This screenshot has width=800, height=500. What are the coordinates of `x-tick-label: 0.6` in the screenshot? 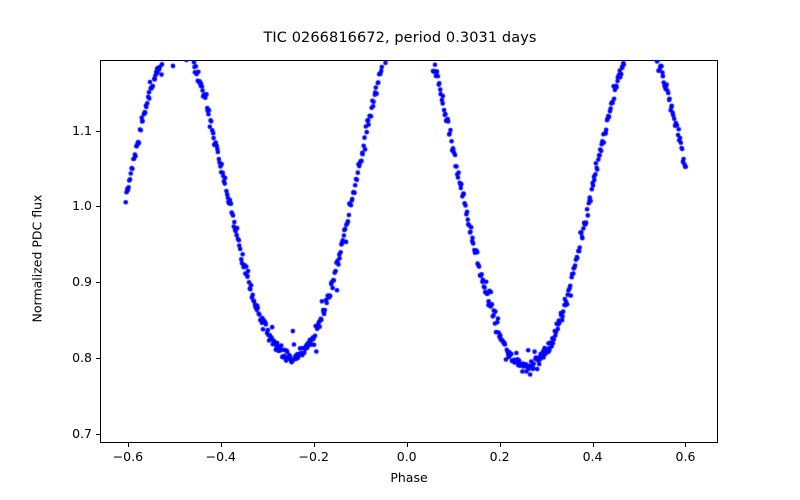 It's located at (685, 456).